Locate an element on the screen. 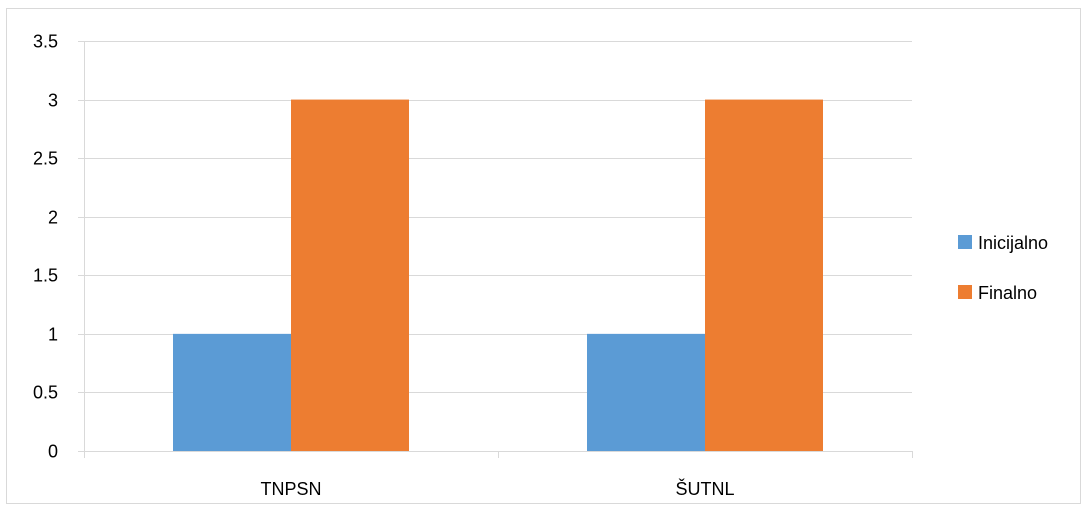  x-tick-labels: TNPSN ŠUTNL is located at coordinates (497, 488).